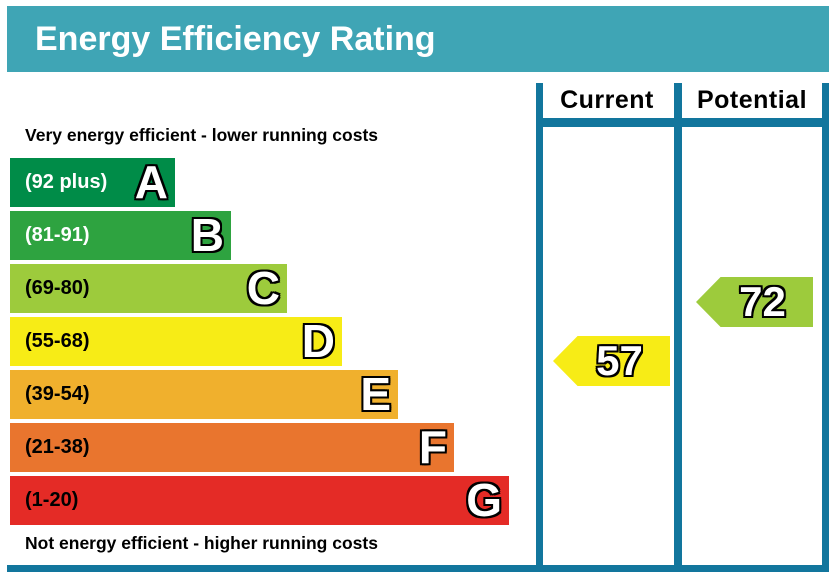 The image size is (836, 577). What do you see at coordinates (235, 38) in the screenshot?
I see `page-title: Energy Efficiency Rating` at bounding box center [235, 38].